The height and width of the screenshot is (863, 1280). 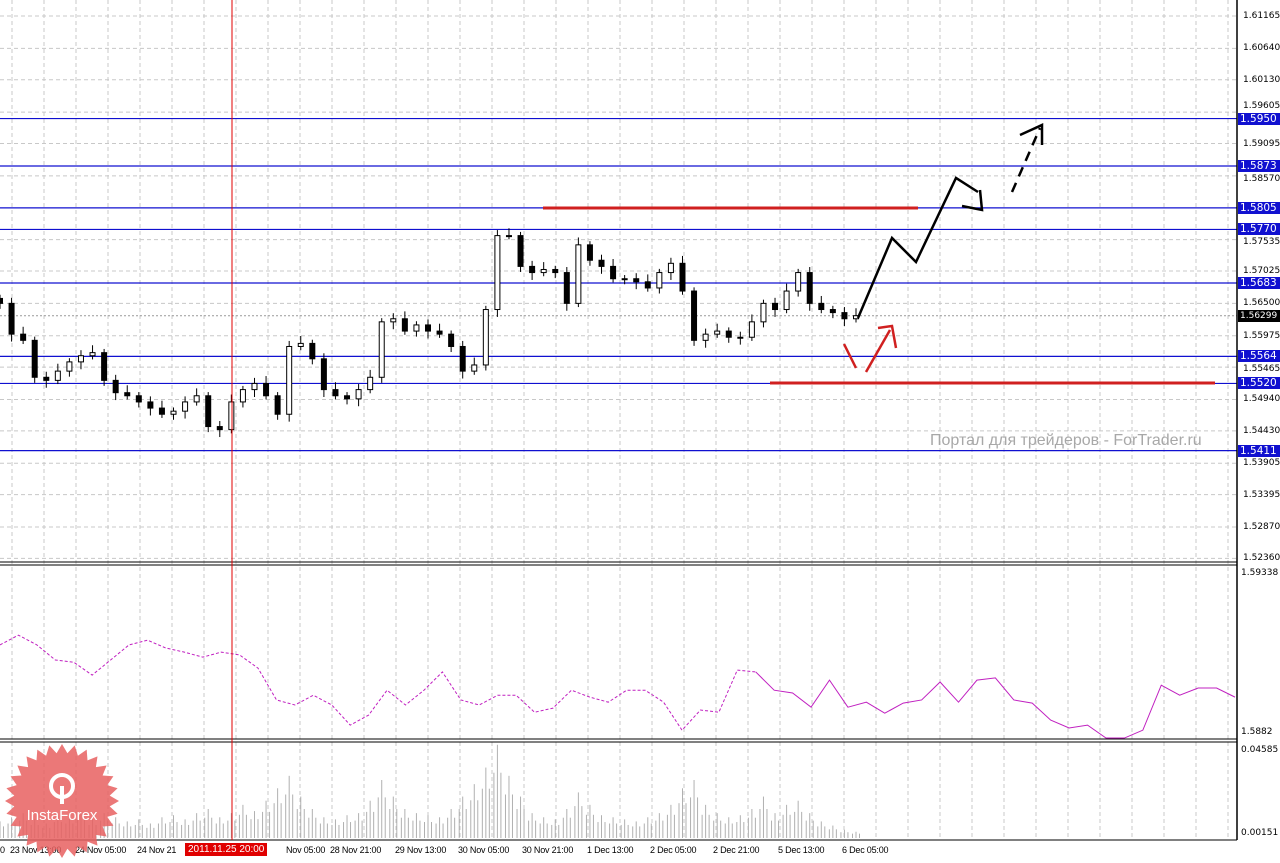 I want to click on pullback-arrow-up, so click(x=878, y=351).